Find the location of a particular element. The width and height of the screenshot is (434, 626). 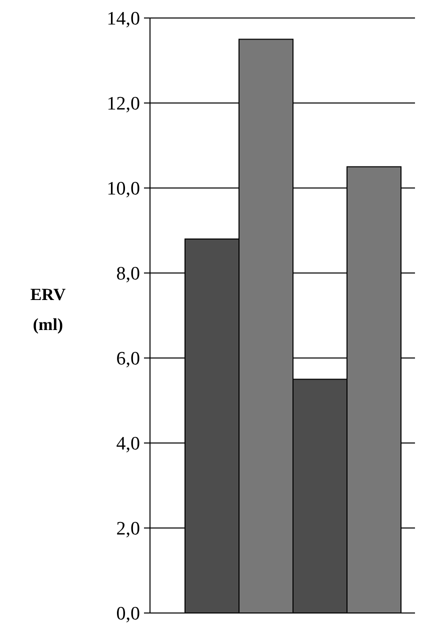

y-tick-label: 0,0 is located at coordinates (128, 614).